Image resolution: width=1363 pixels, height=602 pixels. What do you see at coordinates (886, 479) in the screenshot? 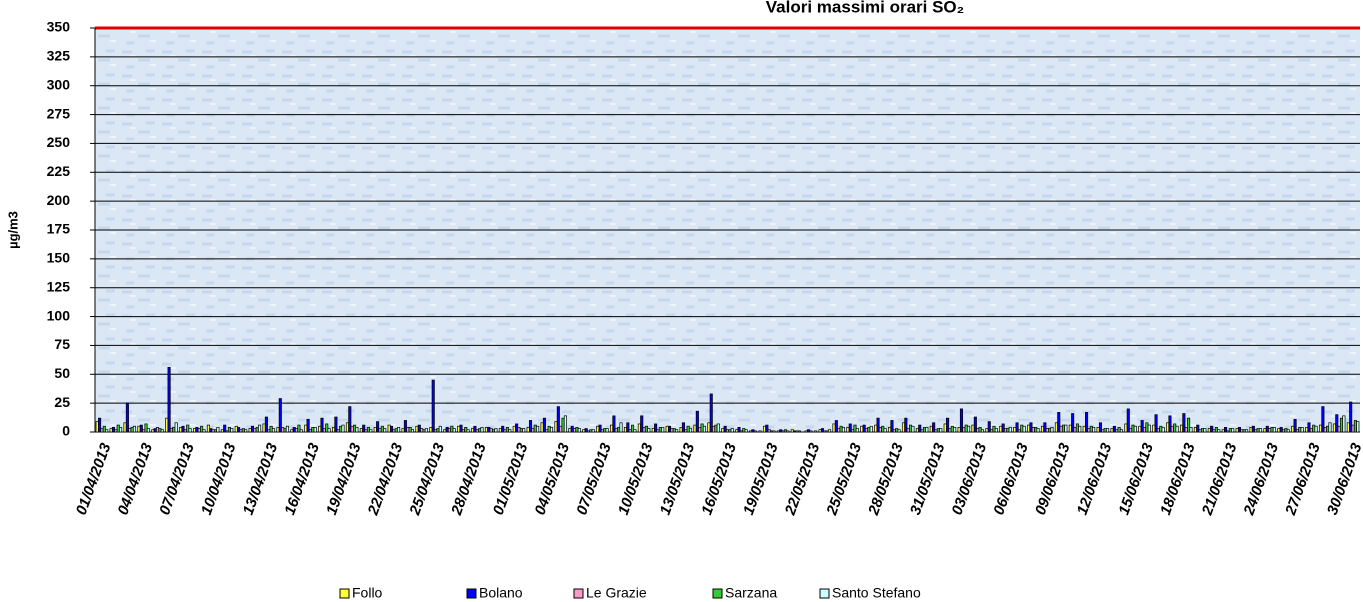
I see `x-tick-label: 28/05/2013` at bounding box center [886, 479].